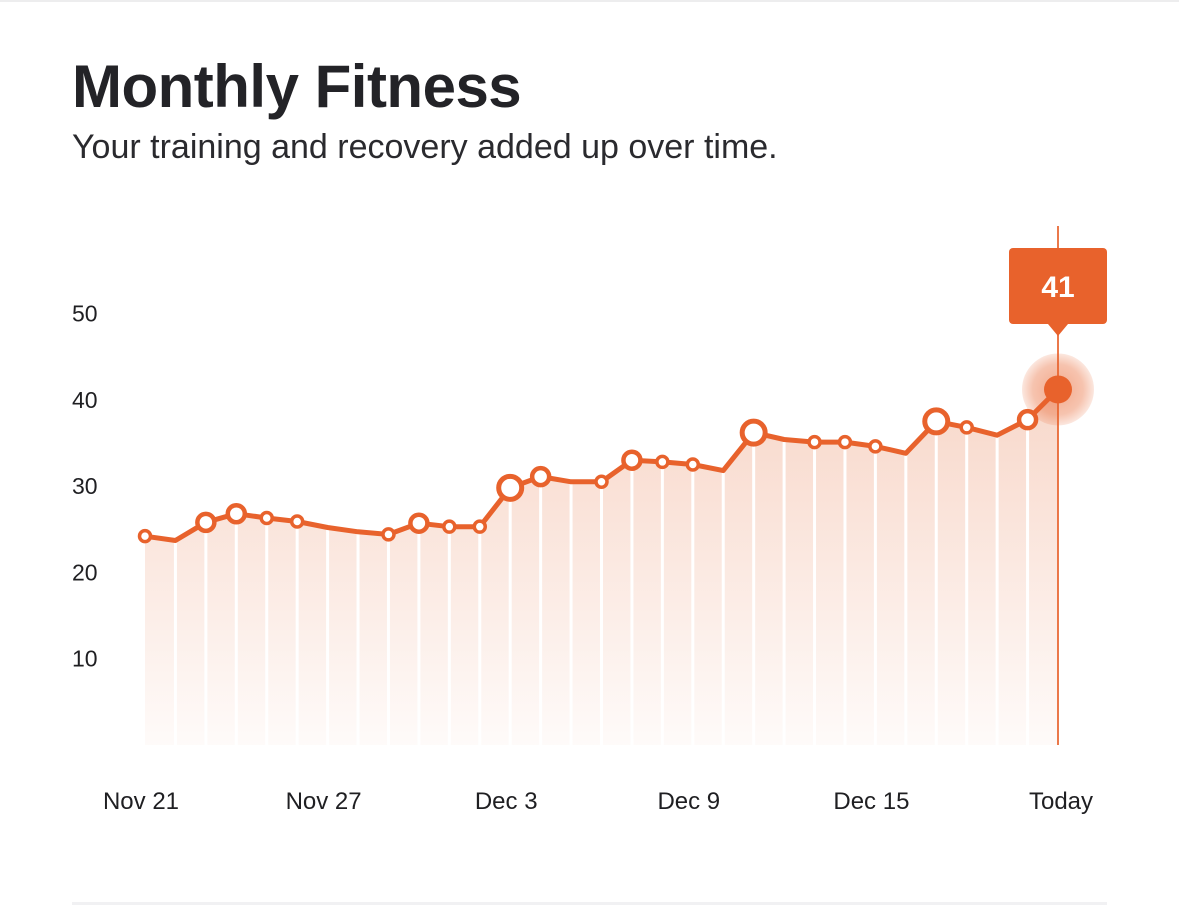  I want to click on y-tick-label: 10, so click(85, 659).